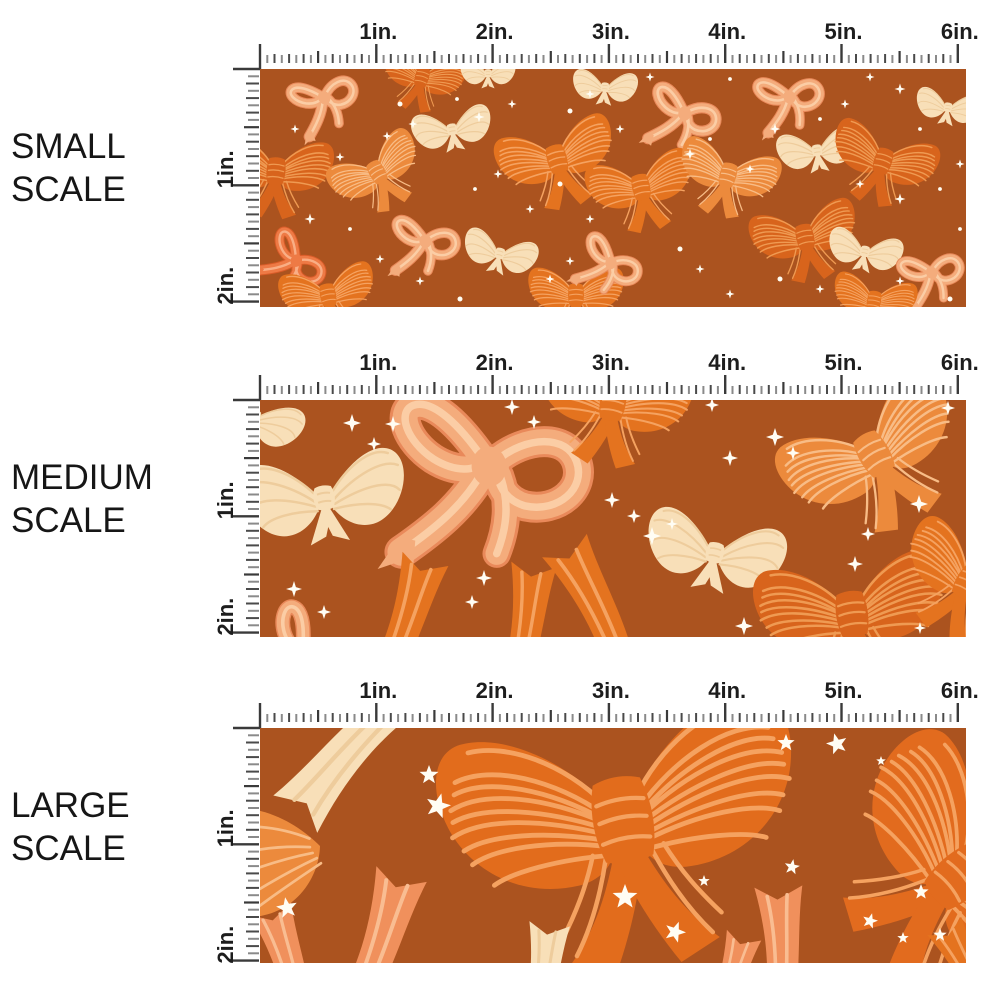 This screenshot has height=1000, width=1000. I want to click on svg-text: SMALL, so click(68, 146).